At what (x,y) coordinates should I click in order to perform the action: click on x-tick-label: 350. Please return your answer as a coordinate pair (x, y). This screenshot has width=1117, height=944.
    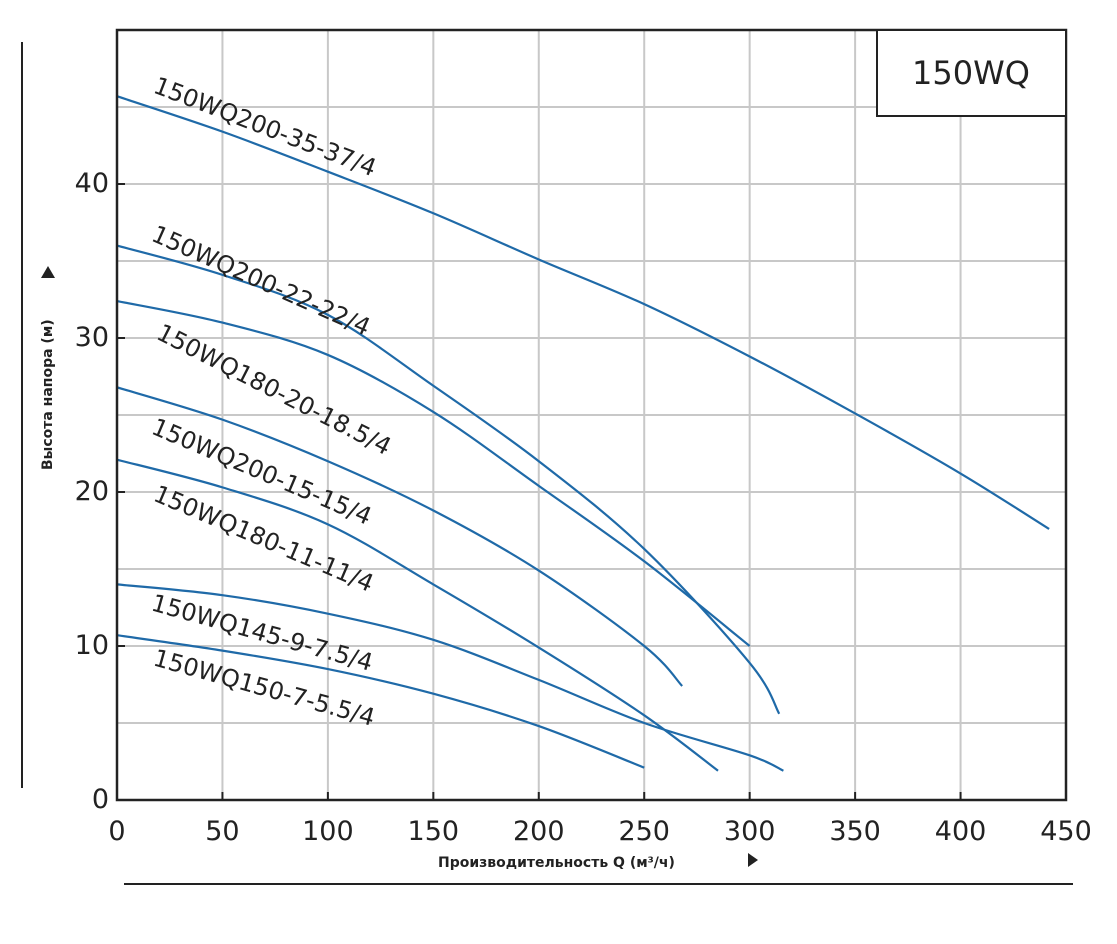
    Looking at the image, I should click on (855, 831).